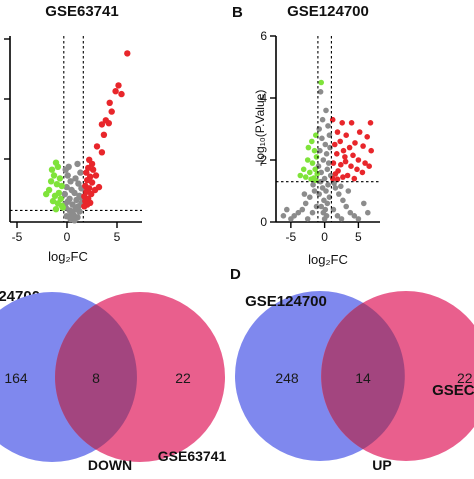  What do you see at coordinates (110, 465) in the screenshot?
I see `venn-c-direction-label: DOWN` at bounding box center [110, 465].